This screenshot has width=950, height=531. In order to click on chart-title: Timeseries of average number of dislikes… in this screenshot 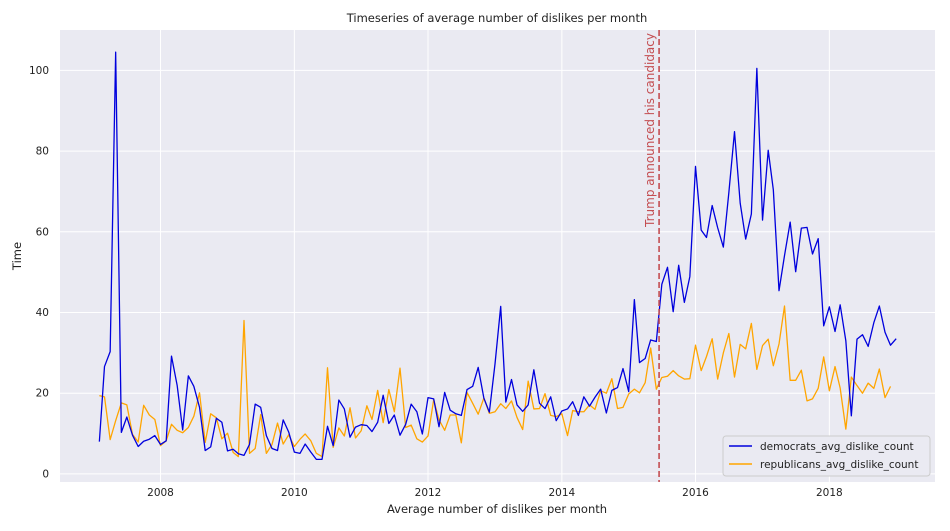, I will do `click(497, 18)`.